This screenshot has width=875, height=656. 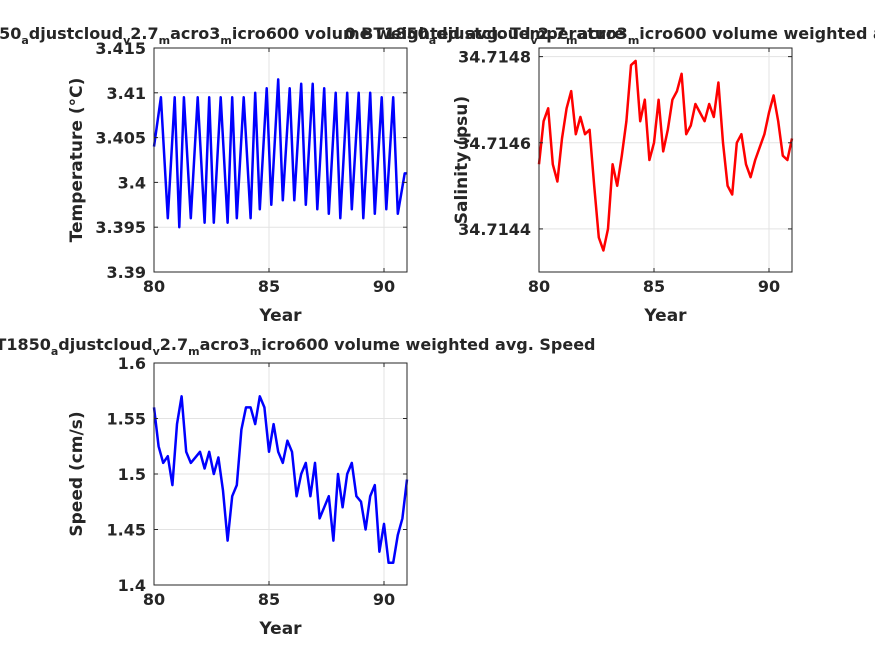 I want to click on title-segment: icro600 volume weighted avg. Temperature, so click(x=428, y=33).